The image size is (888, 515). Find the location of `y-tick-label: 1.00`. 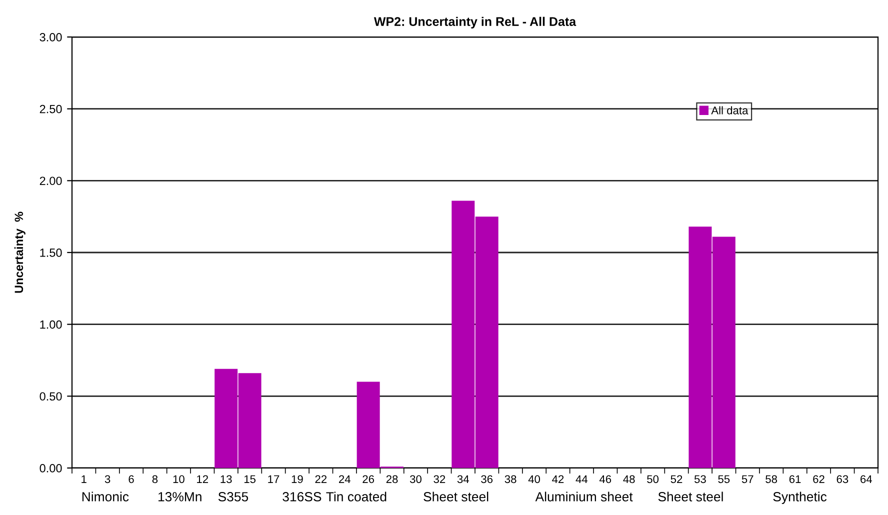

y-tick-label: 1.00 is located at coordinates (51, 324).